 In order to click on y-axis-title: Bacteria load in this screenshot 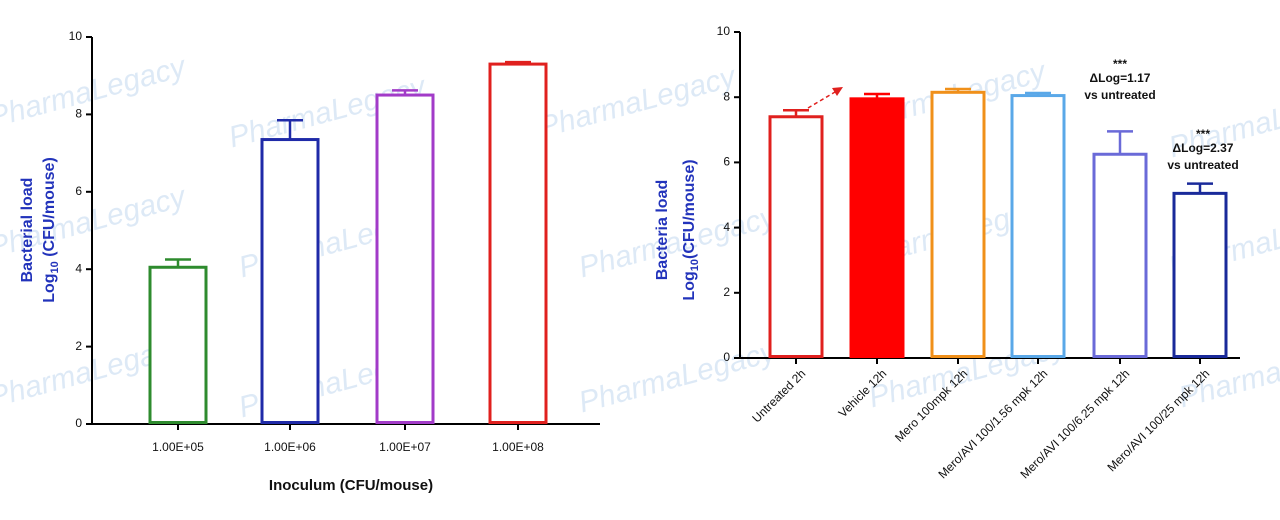, I will do `click(662, 230)`.